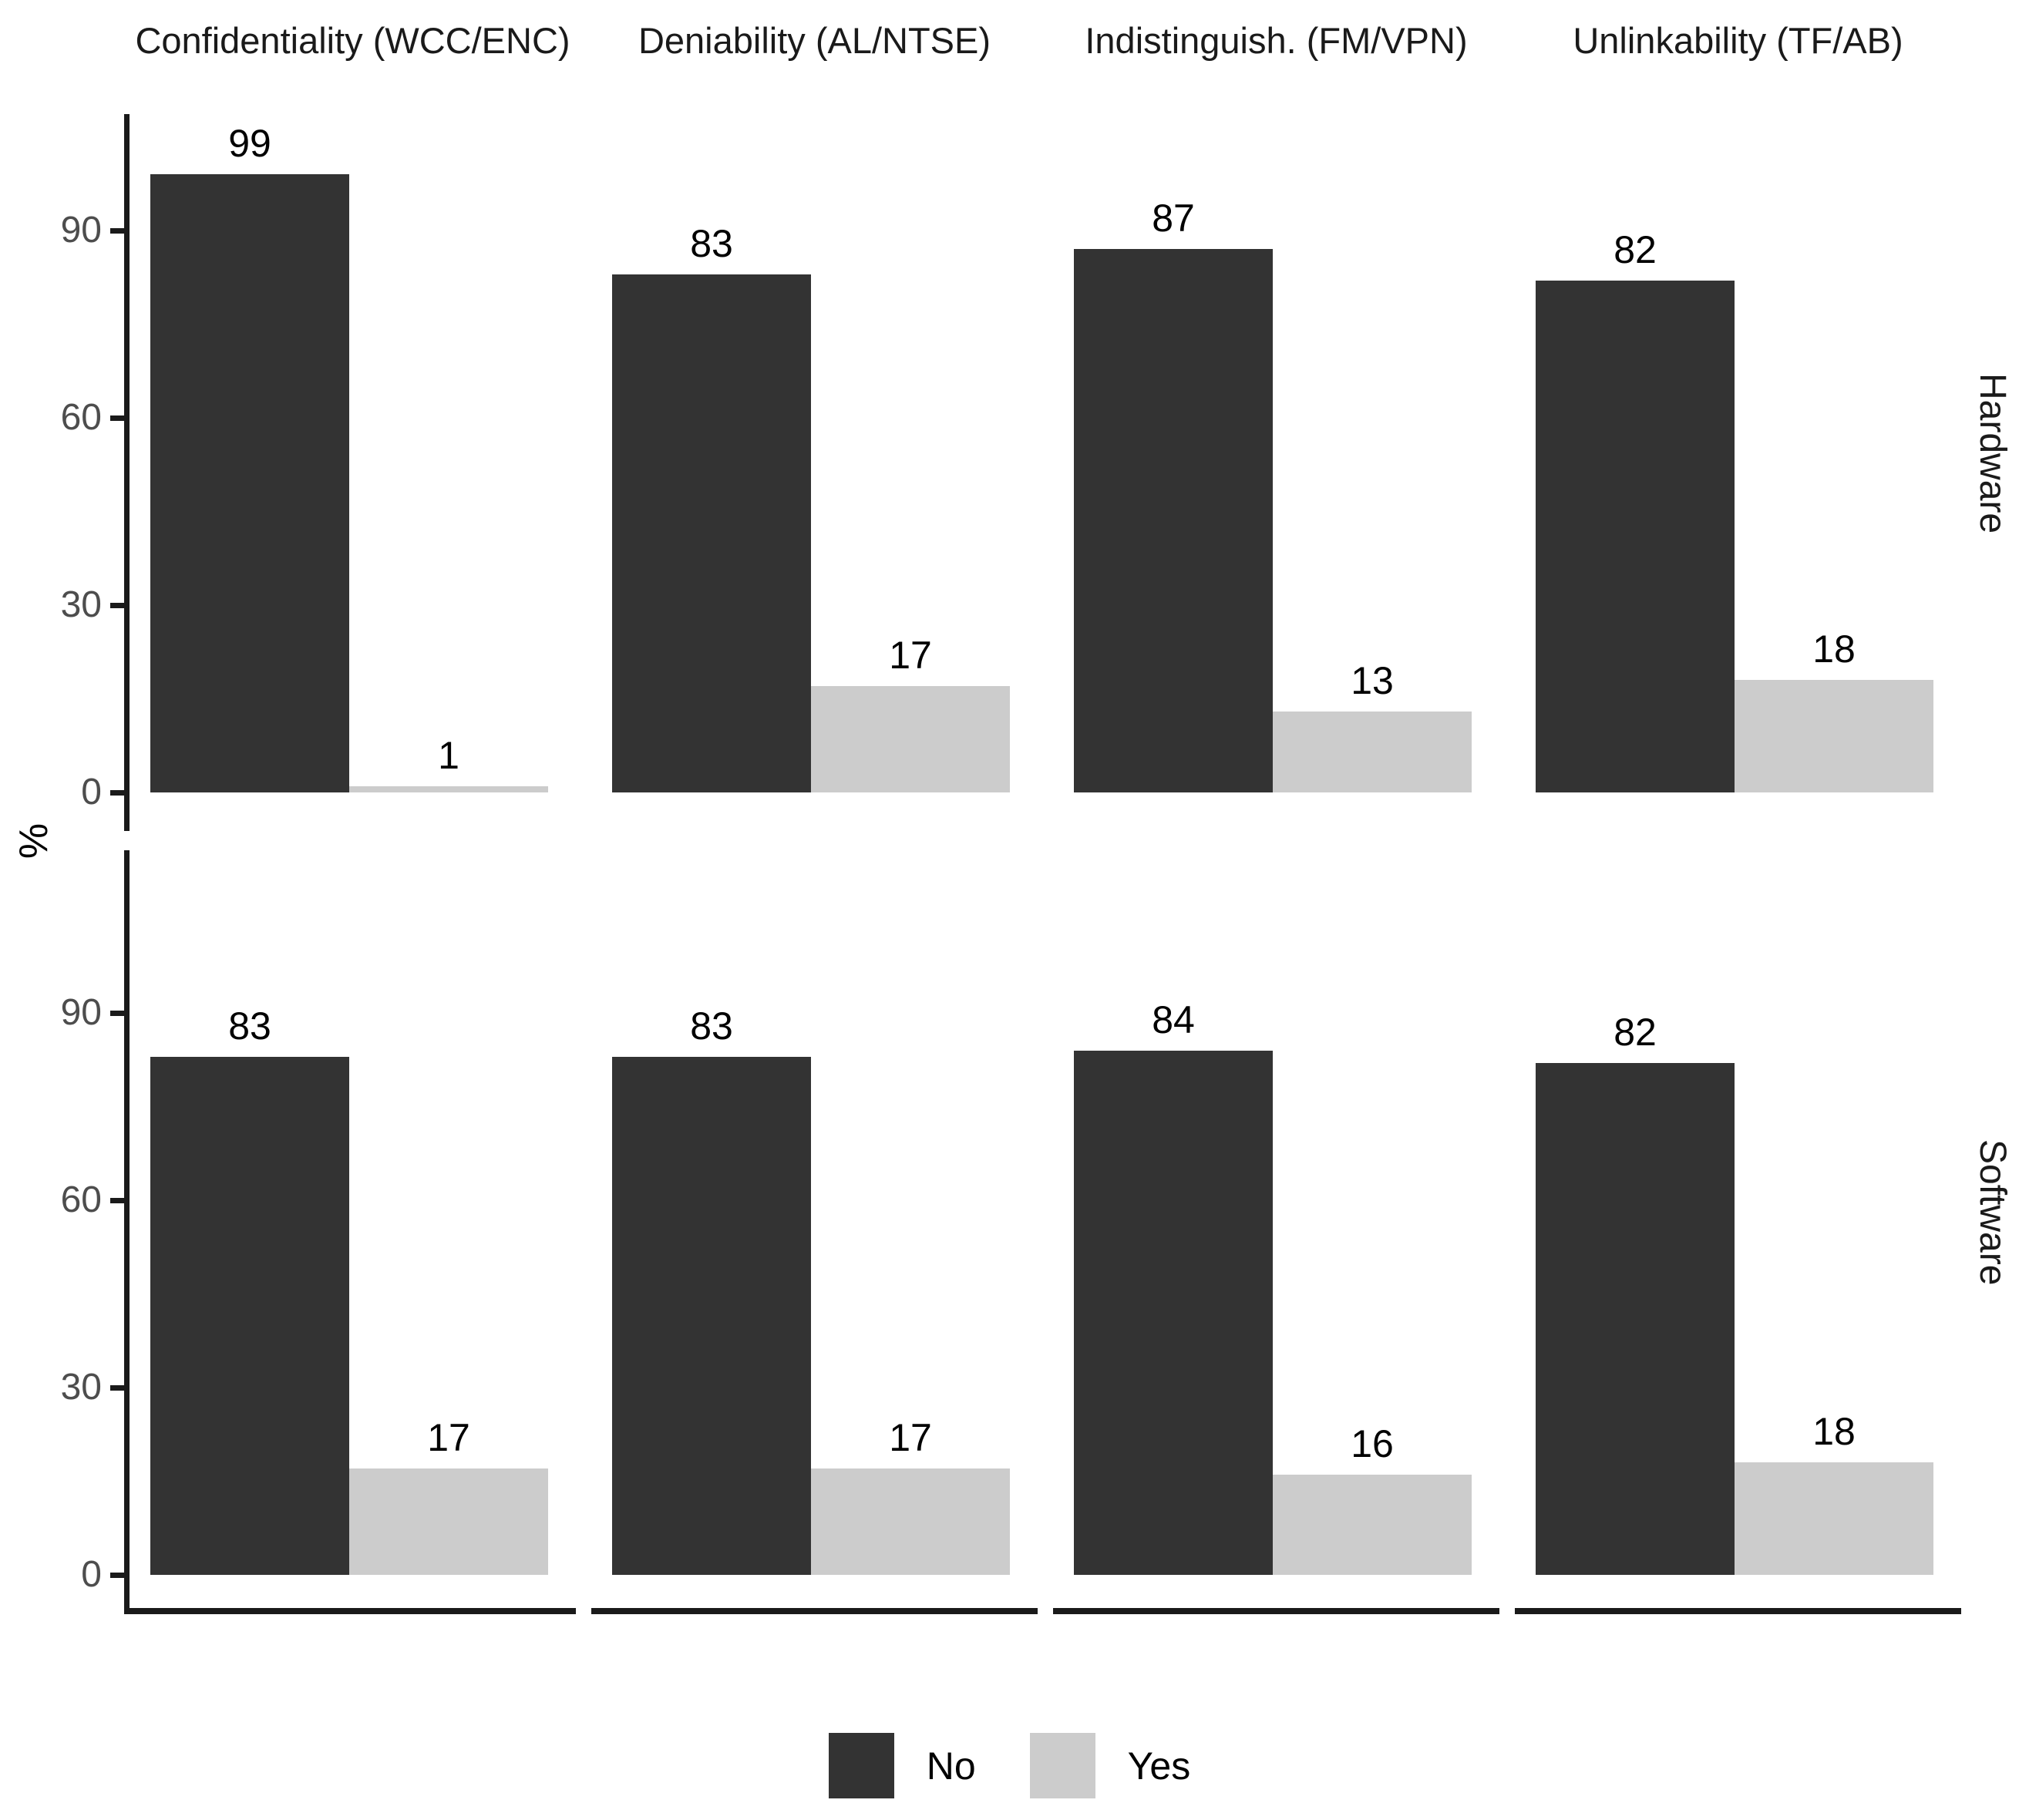 This screenshot has height=1820, width=2019. What do you see at coordinates (250, 1316) in the screenshot?
I see `bar-no-r1-c0` at bounding box center [250, 1316].